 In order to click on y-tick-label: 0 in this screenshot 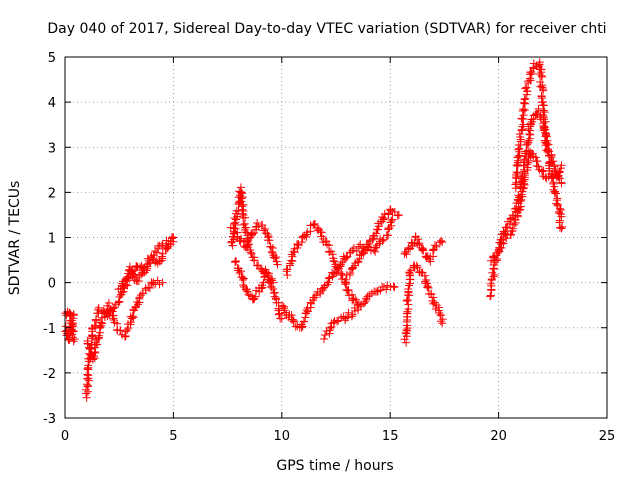, I will do `click(52, 284)`.